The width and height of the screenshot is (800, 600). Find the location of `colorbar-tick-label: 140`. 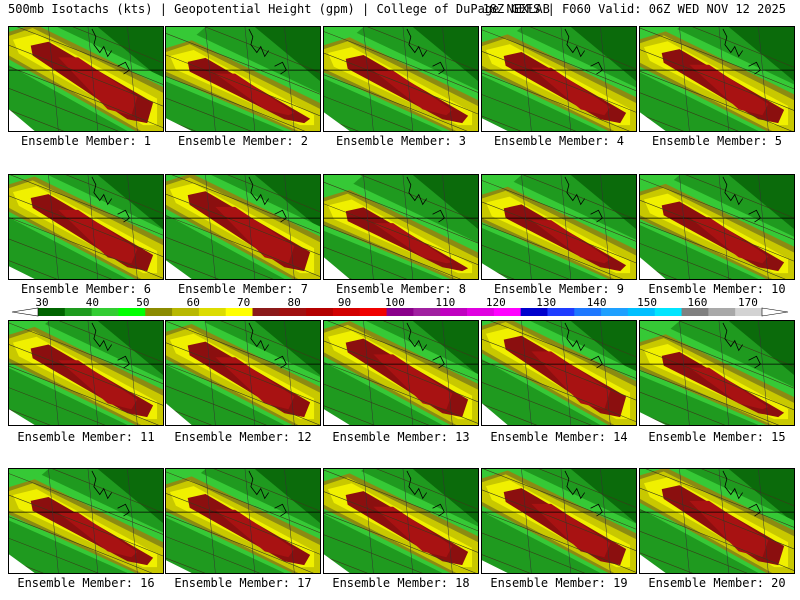

colorbar-tick-label: 140 is located at coordinates (597, 302).